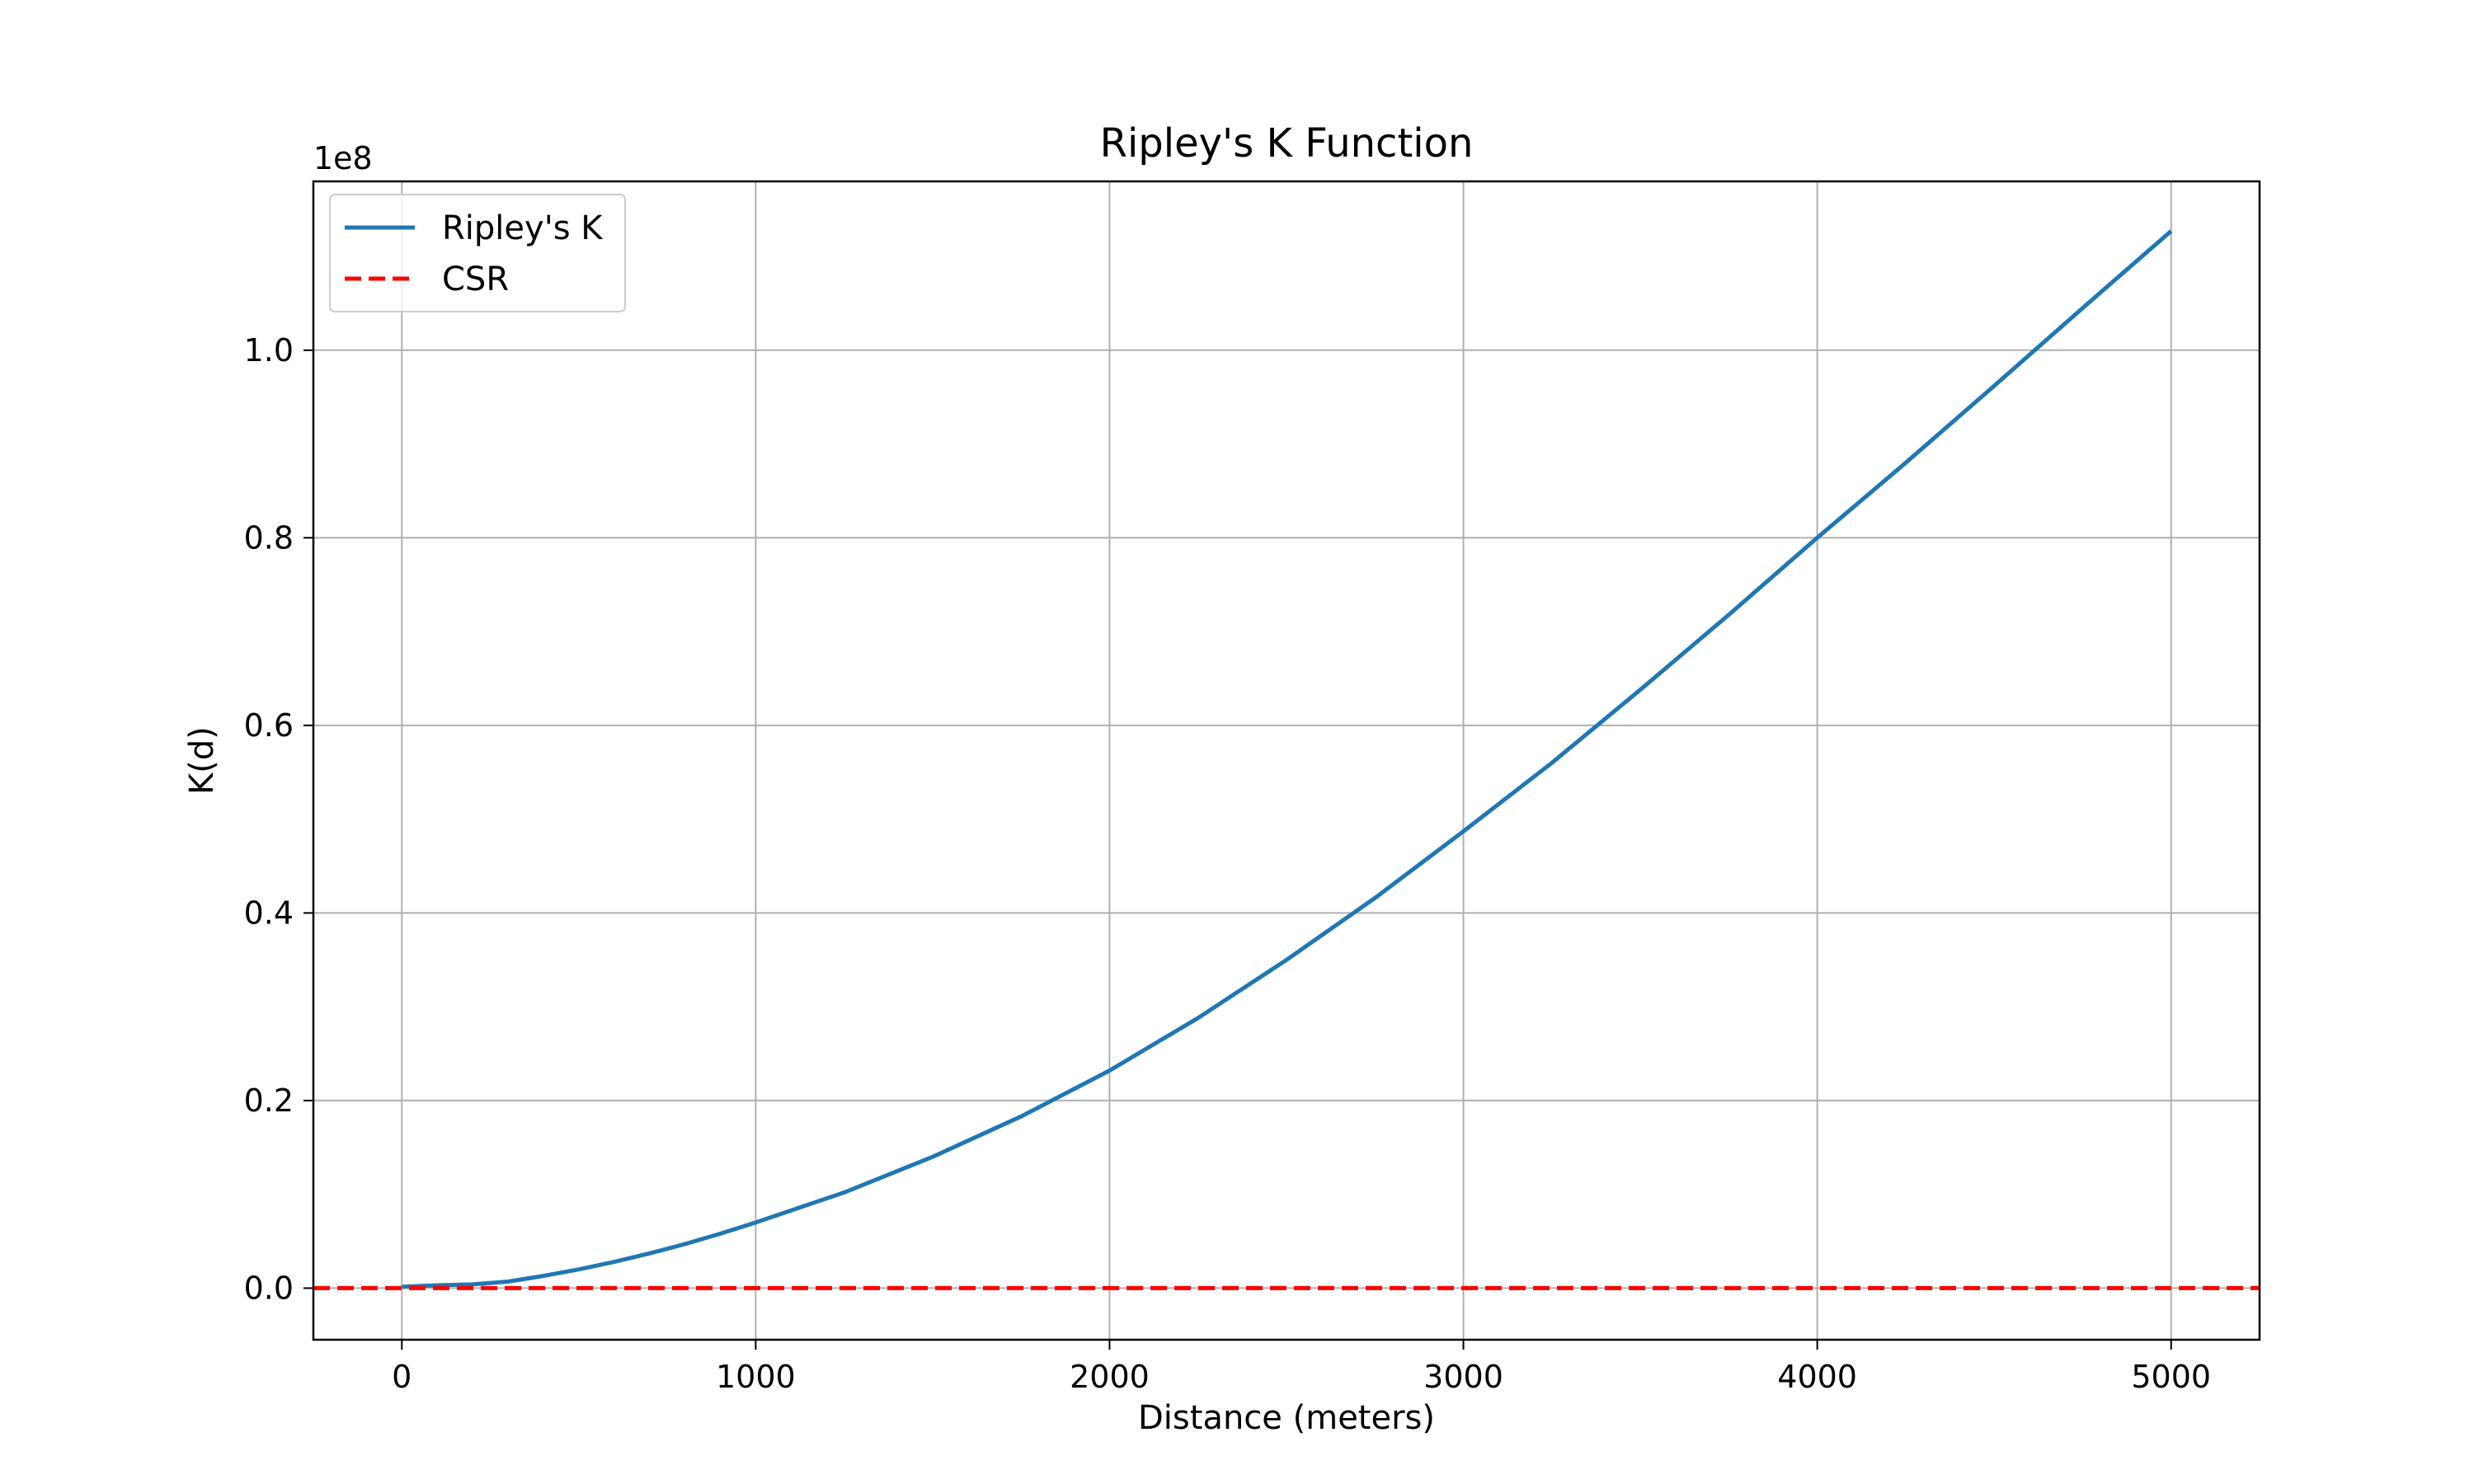 The width and height of the screenshot is (2474, 1484). I want to click on y-tick-label: 0.4, so click(269, 913).